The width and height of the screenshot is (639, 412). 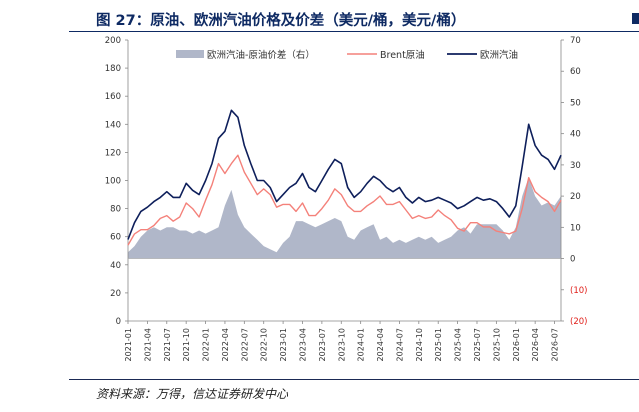 What do you see at coordinates (402, 55) in the screenshot?
I see `legend-brent-label: Brent原油` at bounding box center [402, 55].